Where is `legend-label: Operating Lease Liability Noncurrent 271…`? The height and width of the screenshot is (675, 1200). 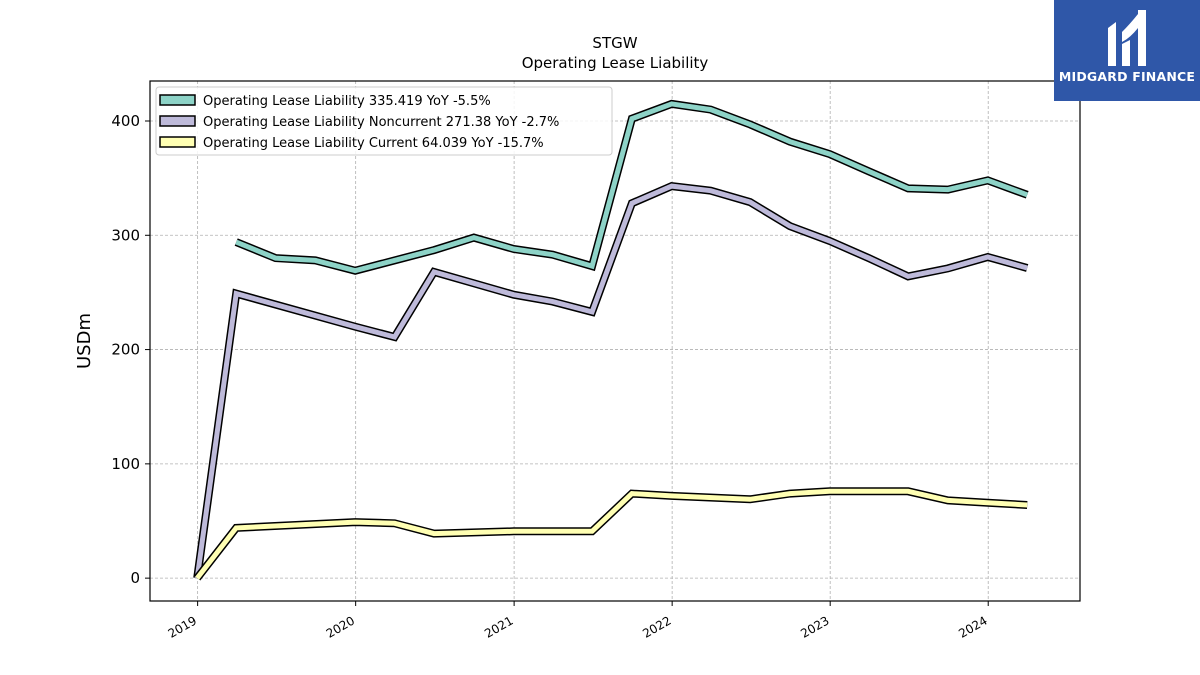 legend-label: Operating Lease Liability Noncurrent 271… is located at coordinates (381, 122).